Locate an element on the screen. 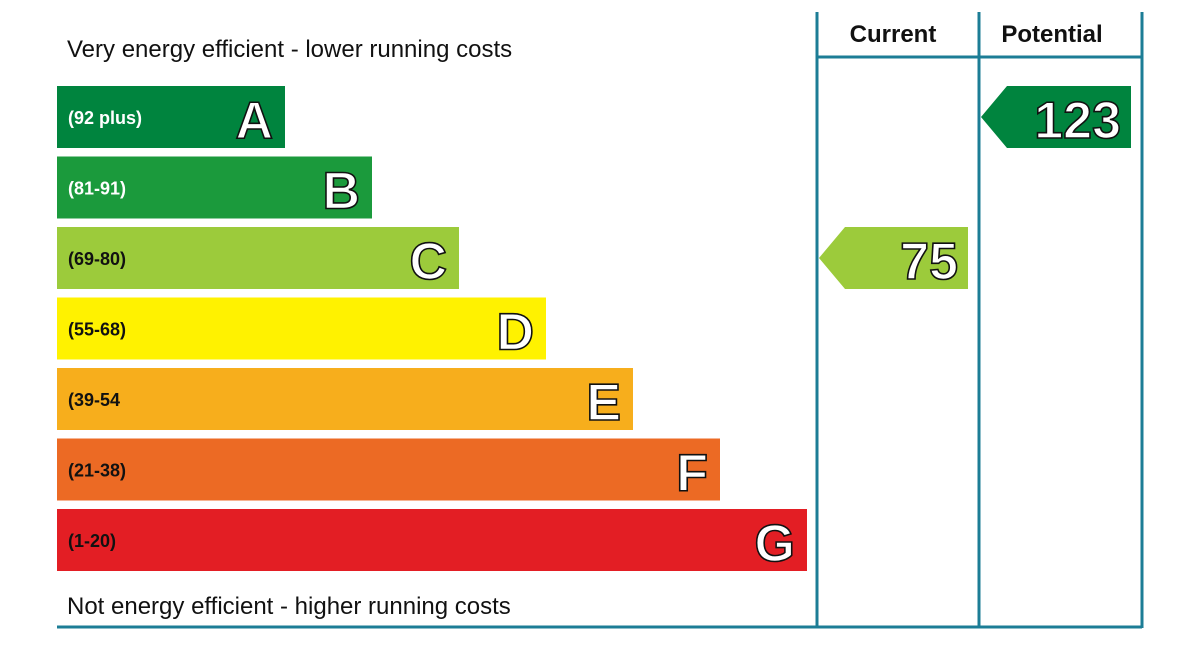  band-f: (21-38) F is located at coordinates (388, 470).